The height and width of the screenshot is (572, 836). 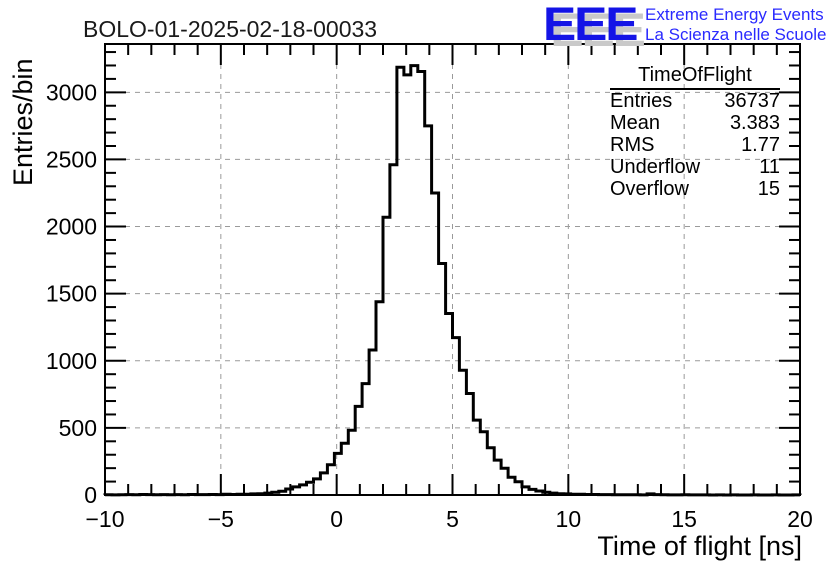 What do you see at coordinates (569, 519) in the screenshot?
I see `svg-text: 10` at bounding box center [569, 519].